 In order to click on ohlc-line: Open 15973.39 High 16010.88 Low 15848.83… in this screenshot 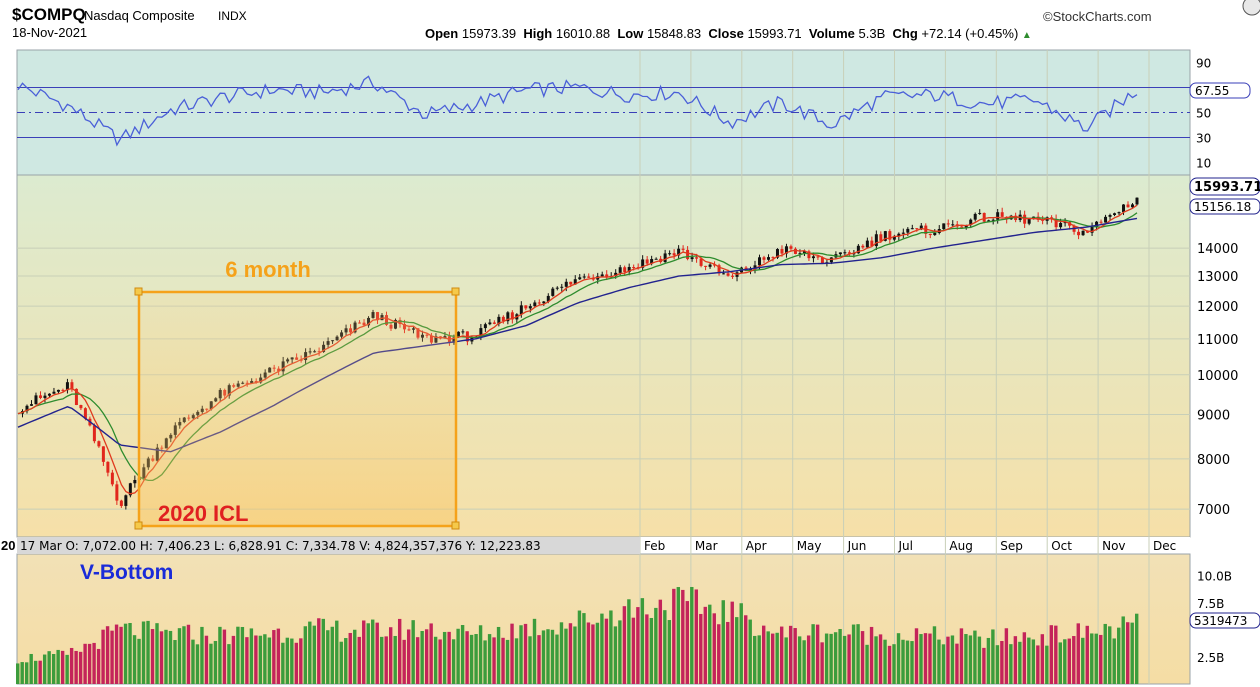, I will do `click(728, 33)`.